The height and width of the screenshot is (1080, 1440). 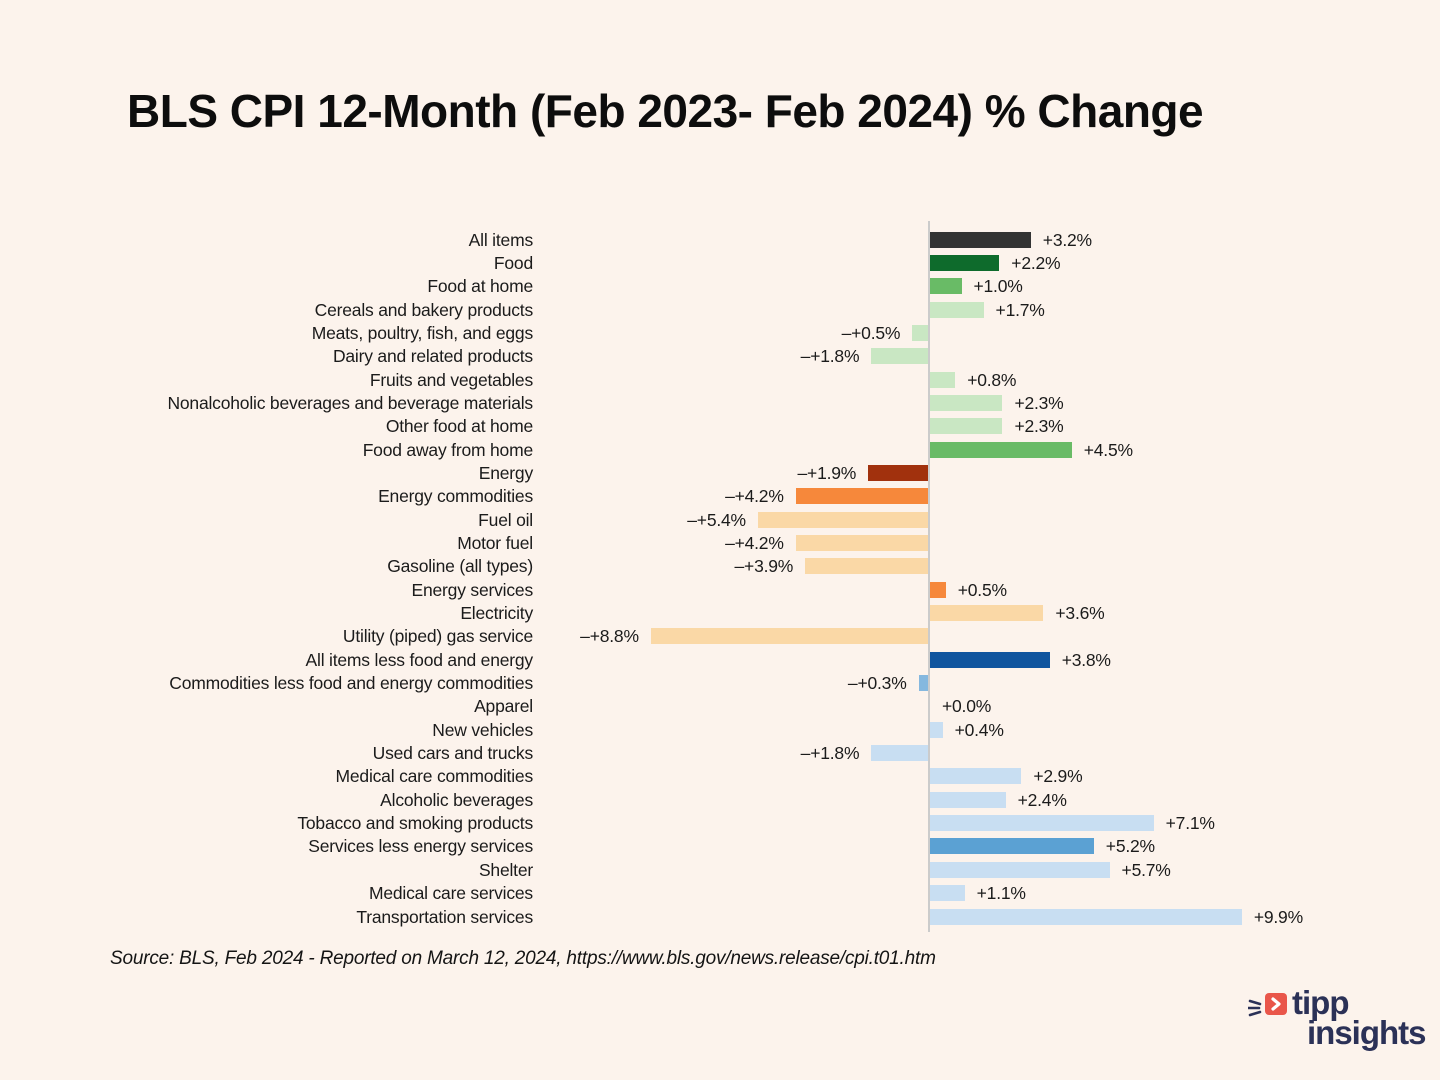 What do you see at coordinates (998, 286) in the screenshot?
I see `value-label: +1.0%` at bounding box center [998, 286].